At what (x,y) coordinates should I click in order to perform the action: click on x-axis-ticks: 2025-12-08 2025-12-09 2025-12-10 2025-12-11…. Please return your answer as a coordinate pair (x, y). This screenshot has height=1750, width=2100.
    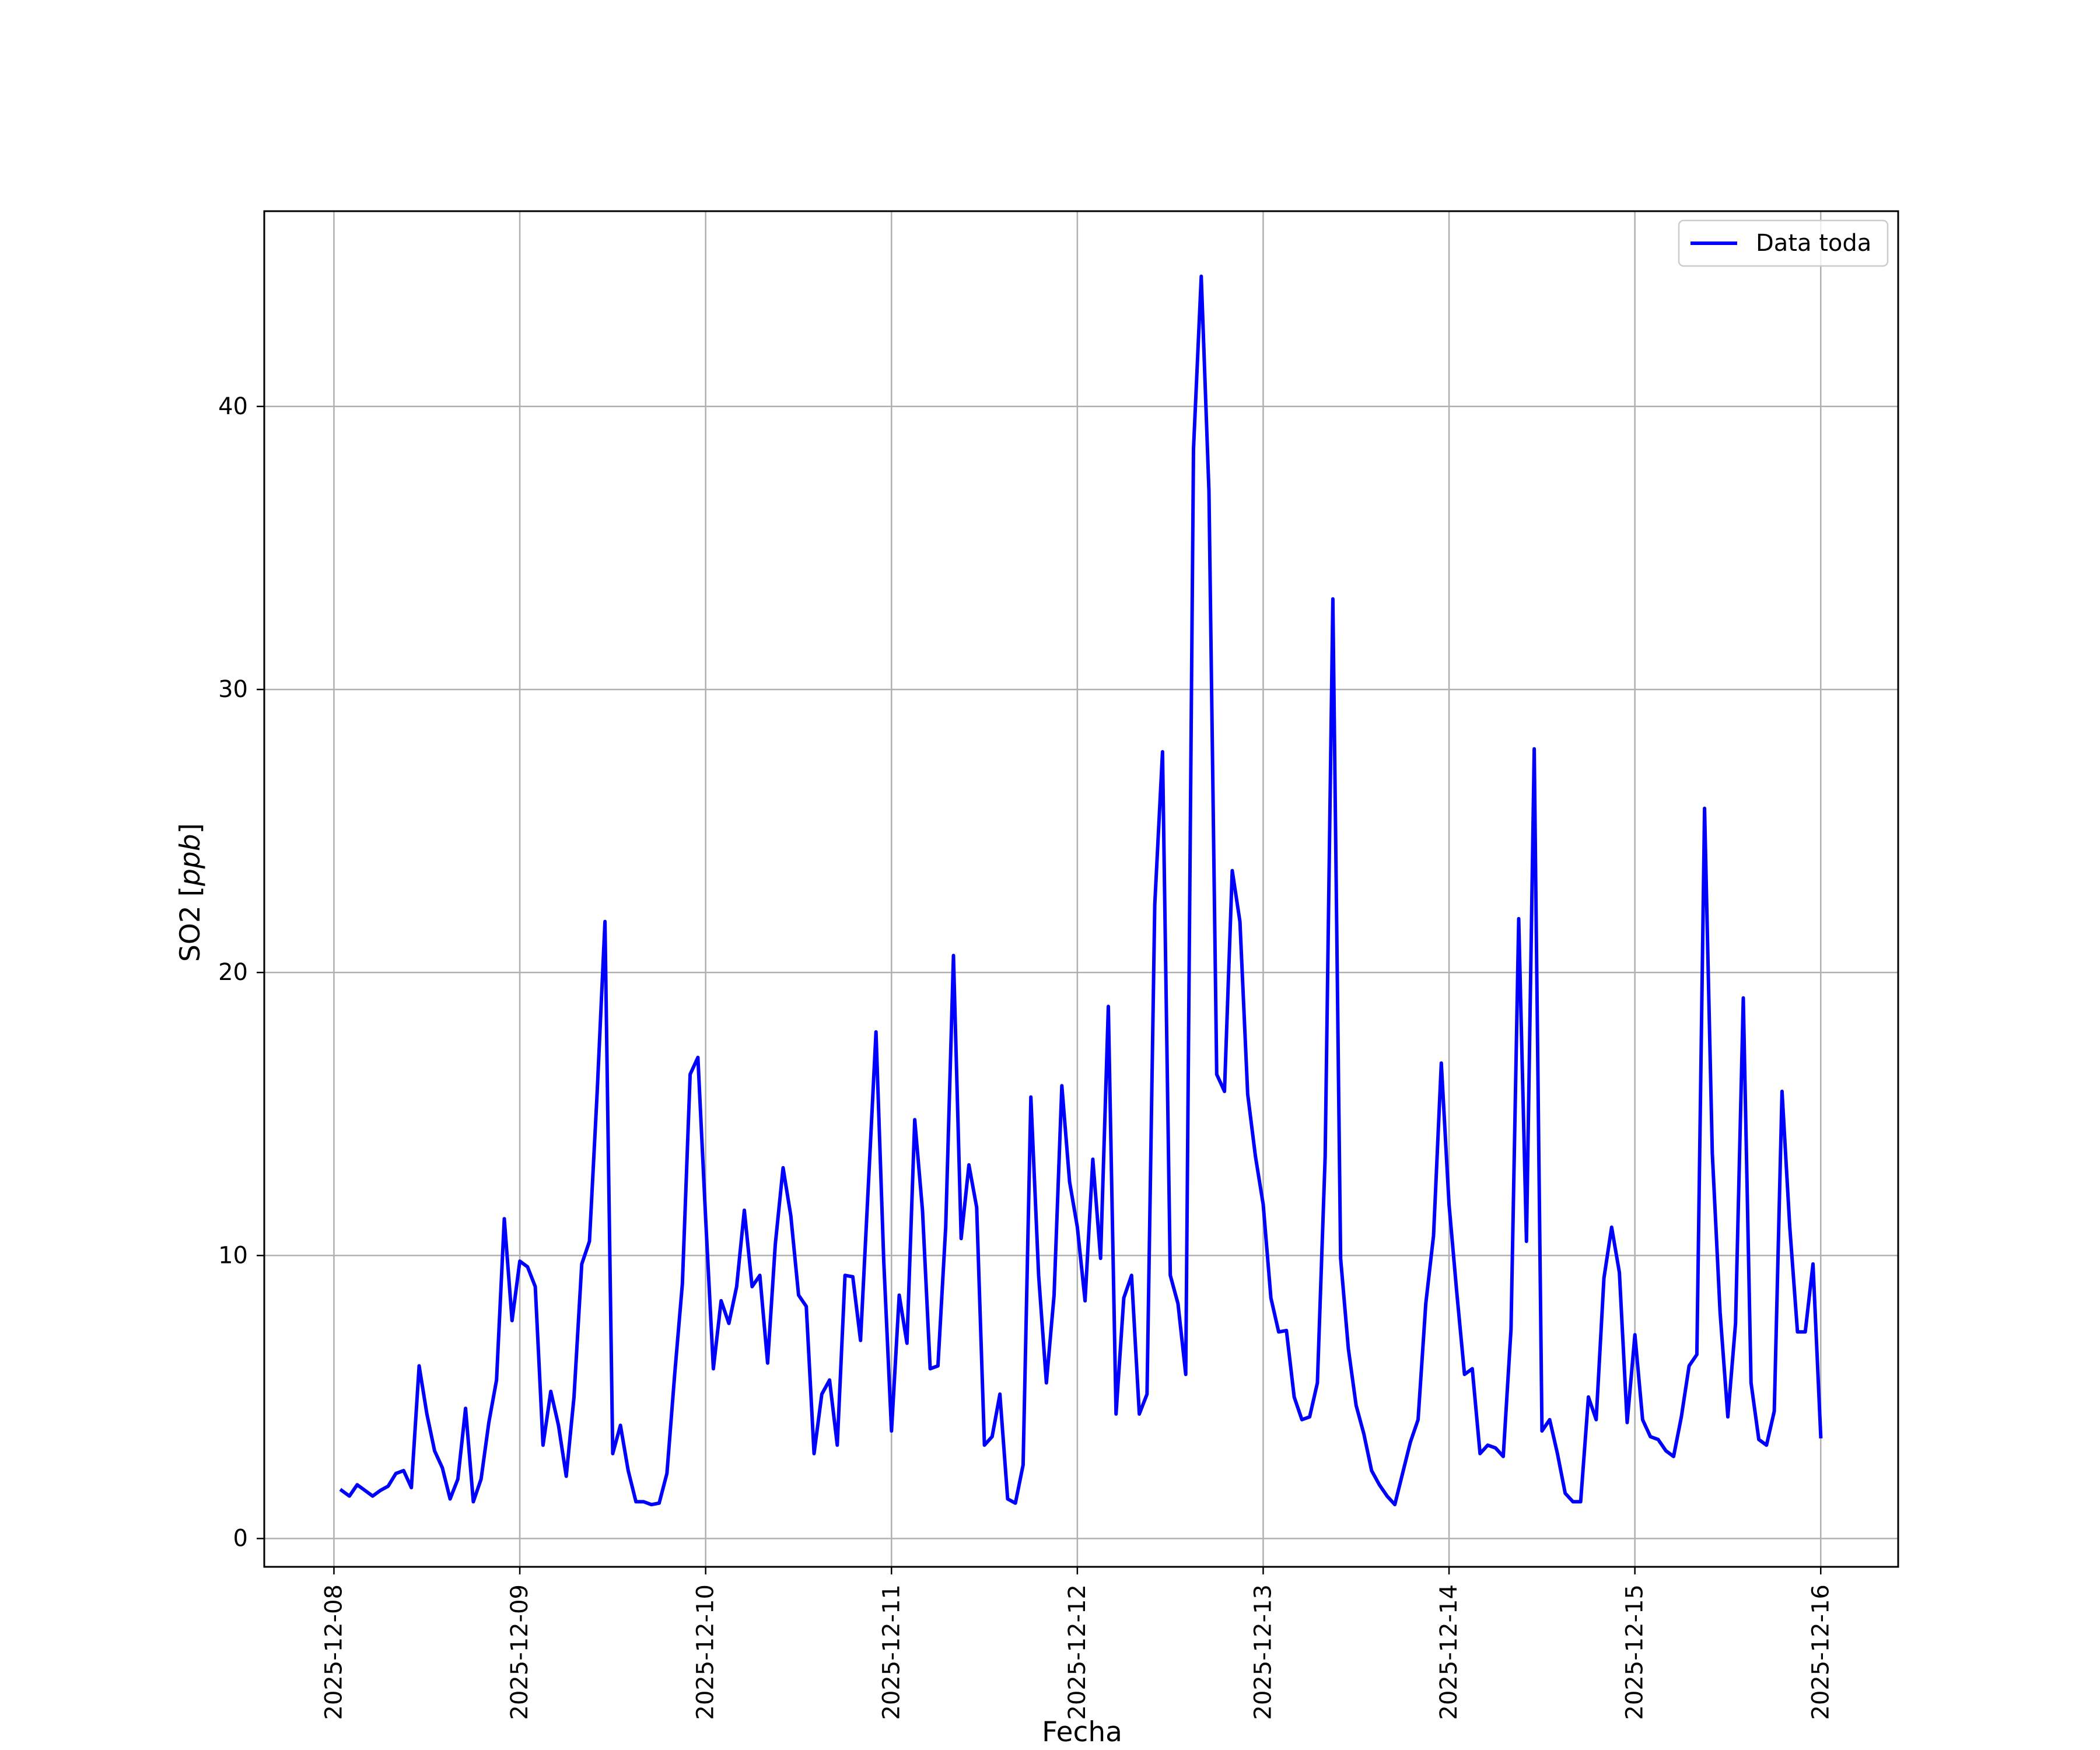
    Looking at the image, I should click on (1077, 1643).